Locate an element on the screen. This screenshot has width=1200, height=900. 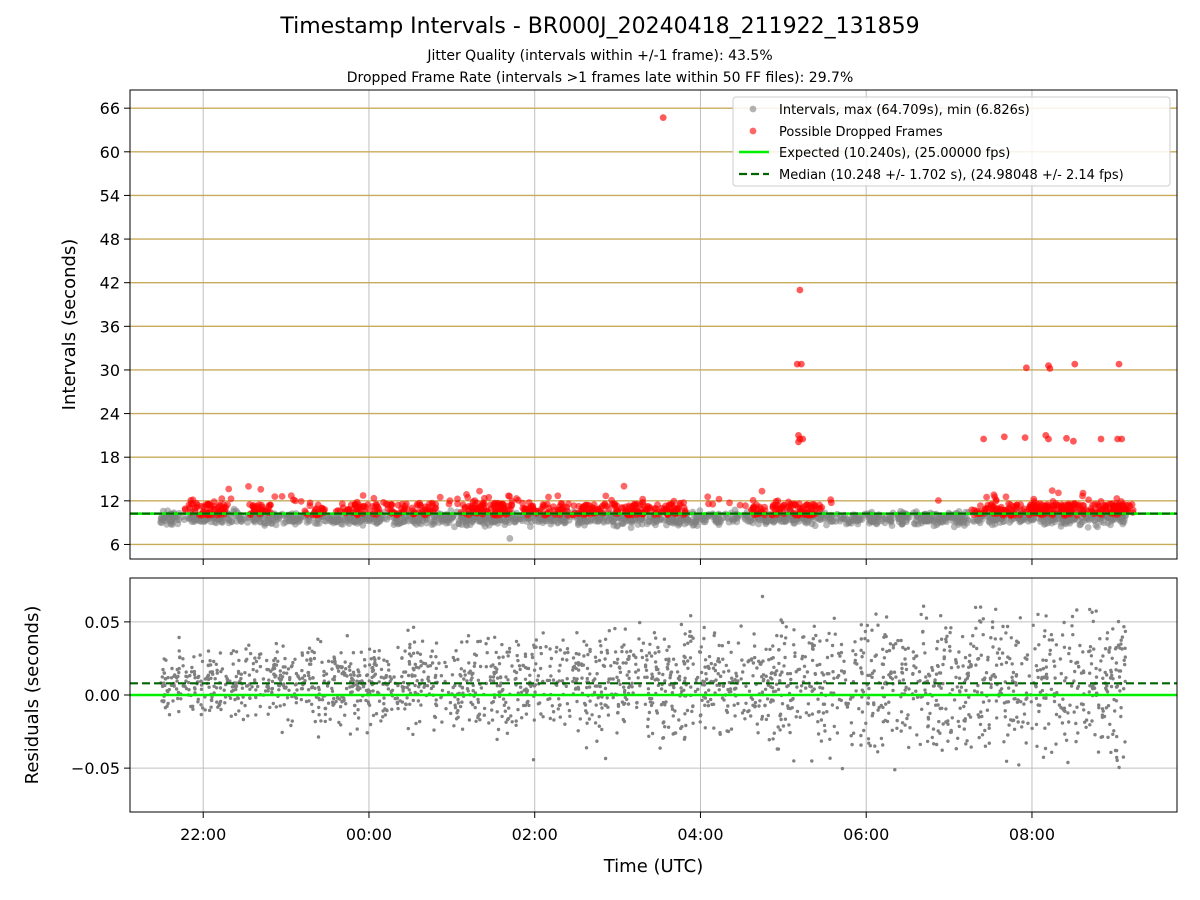
legend-label: Expected (10.240s), (25.00000 fps) is located at coordinates (894, 153).